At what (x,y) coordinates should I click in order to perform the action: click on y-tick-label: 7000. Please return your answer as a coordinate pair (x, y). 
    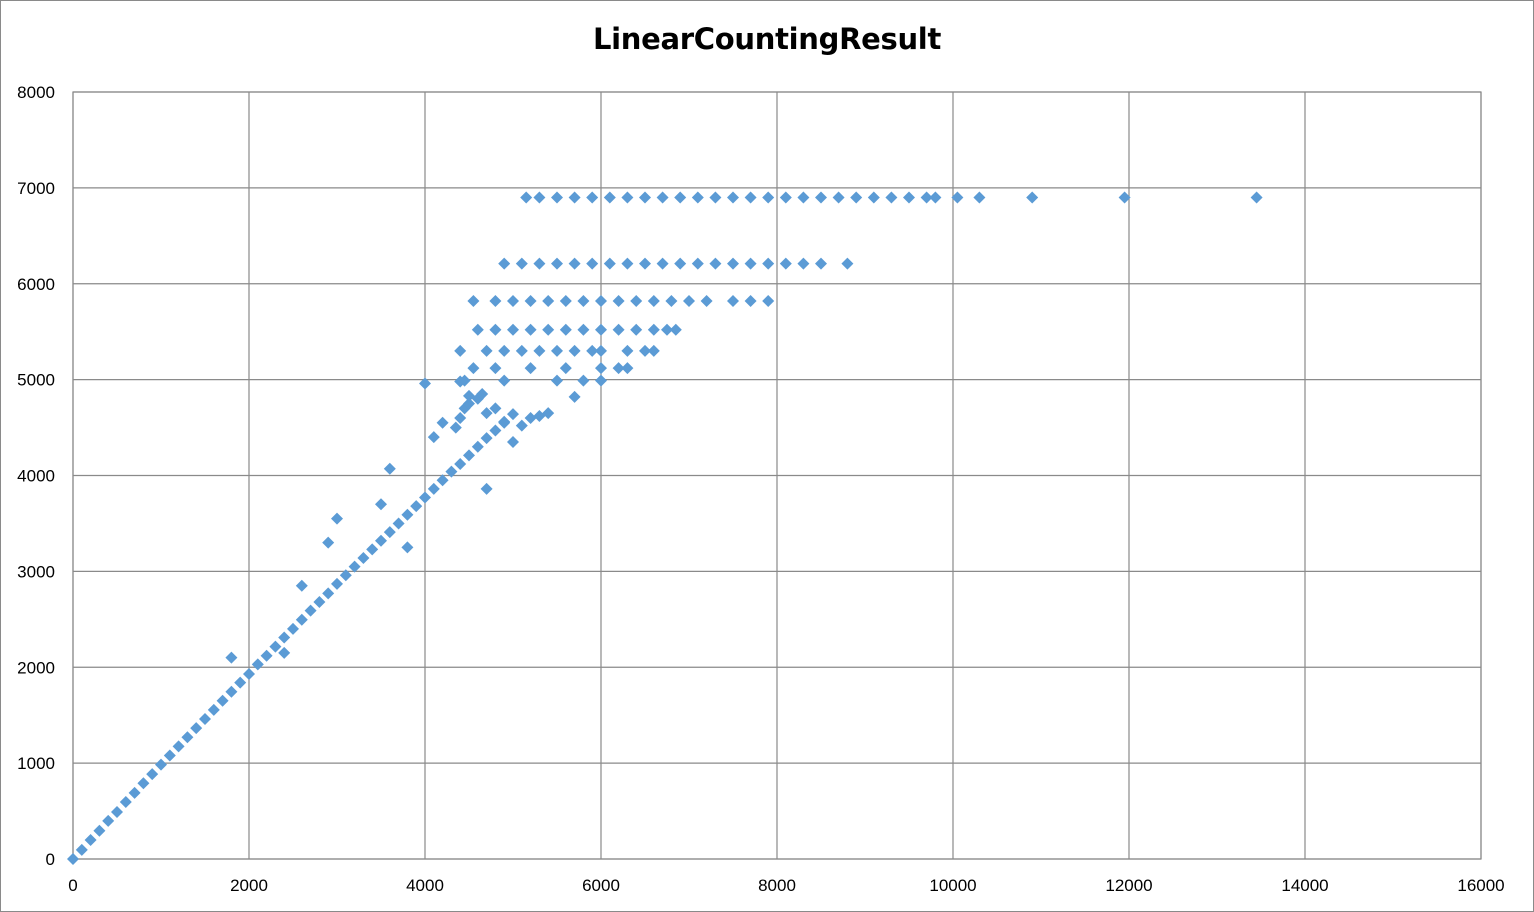
    Looking at the image, I should click on (36, 188).